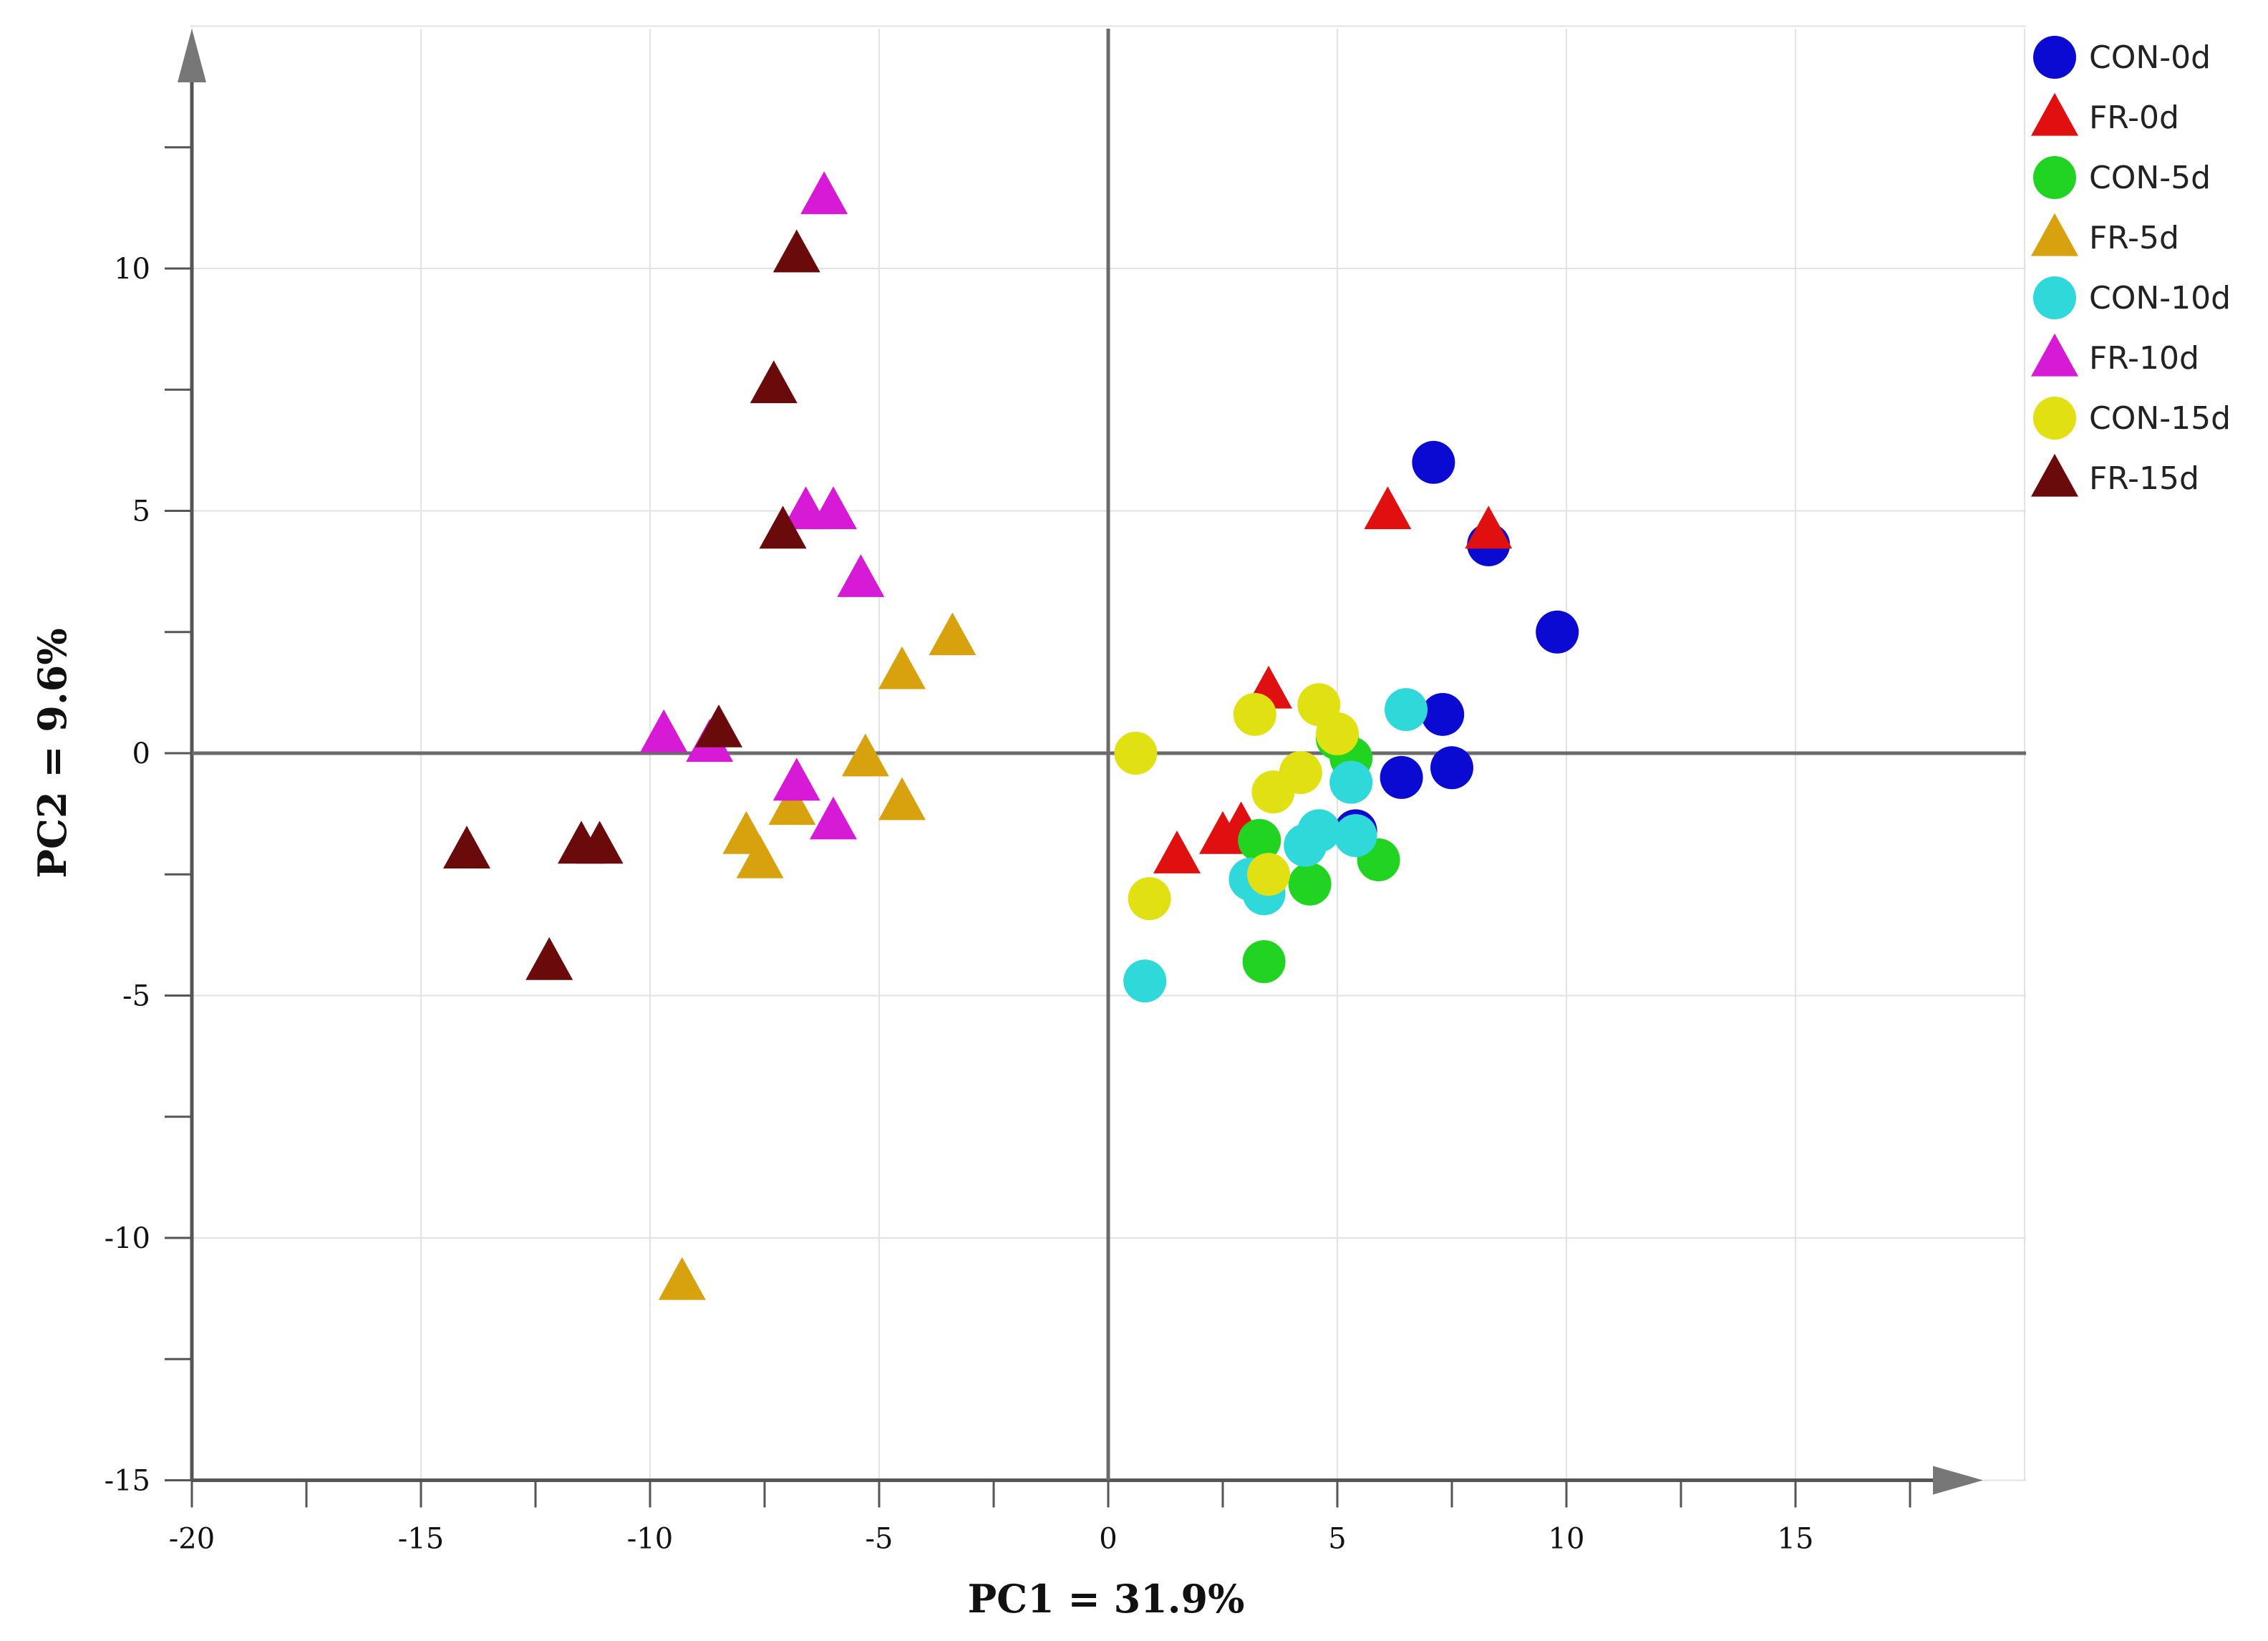 The width and height of the screenshot is (2268, 1641). What do you see at coordinates (192, 1539) in the screenshot?
I see `x-tick-label: -20` at bounding box center [192, 1539].